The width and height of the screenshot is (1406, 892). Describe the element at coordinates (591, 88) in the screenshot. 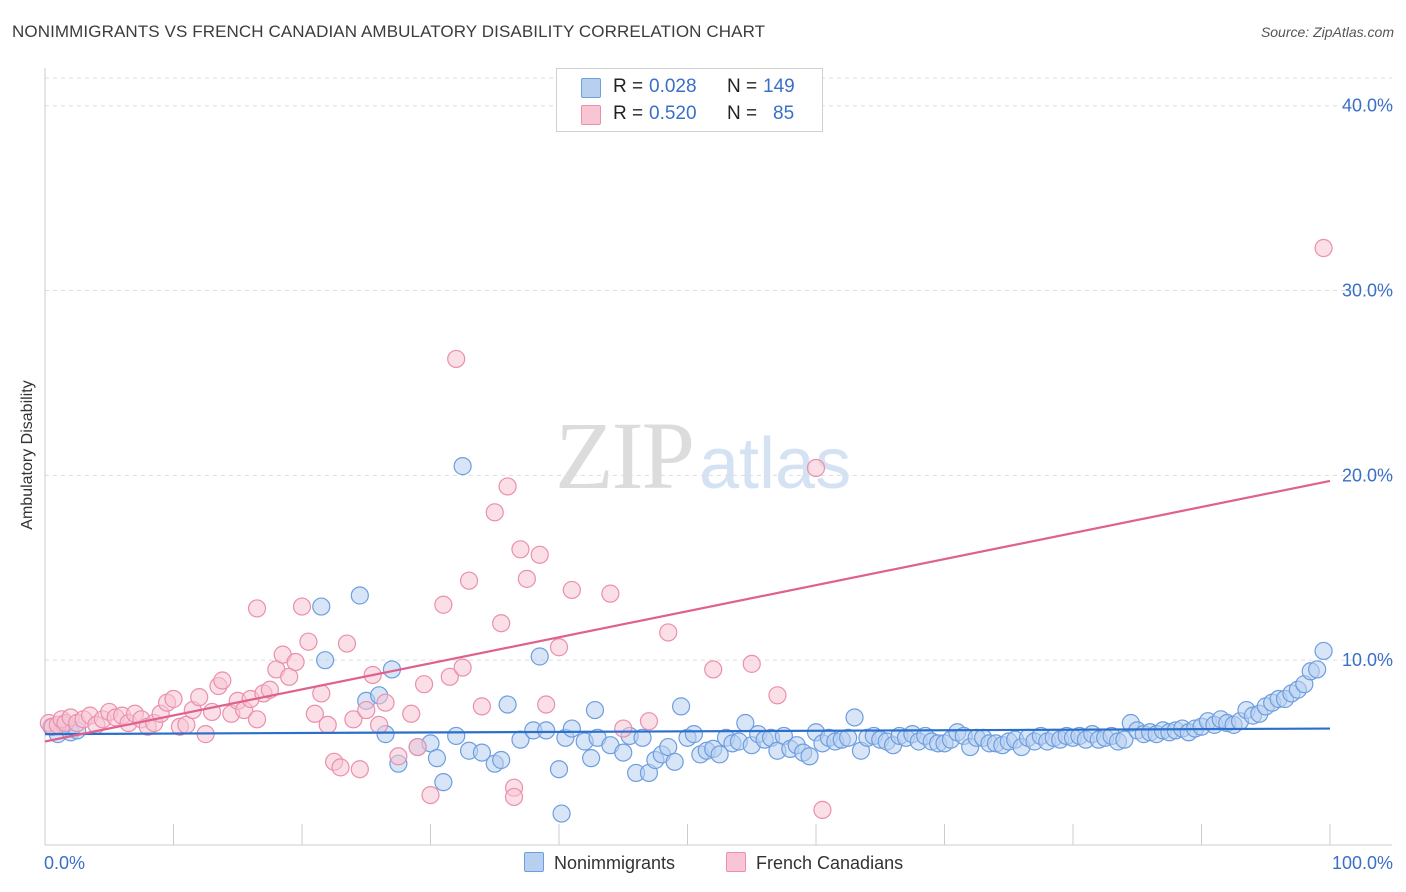

I see `legend-swatch-blue` at that location.